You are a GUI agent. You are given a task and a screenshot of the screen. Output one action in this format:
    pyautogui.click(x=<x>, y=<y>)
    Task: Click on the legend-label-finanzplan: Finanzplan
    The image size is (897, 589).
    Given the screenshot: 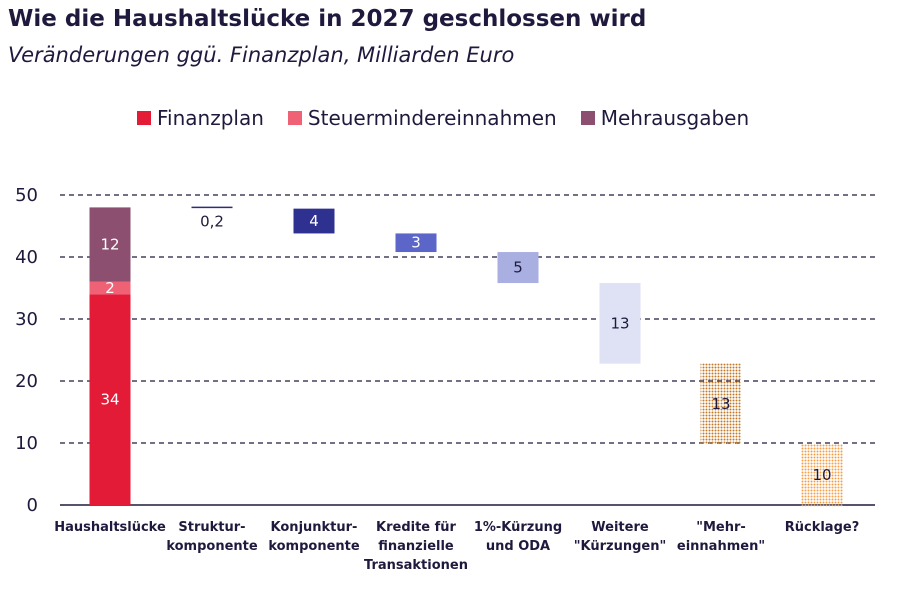 What is the action you would take?
    pyautogui.click(x=210, y=118)
    